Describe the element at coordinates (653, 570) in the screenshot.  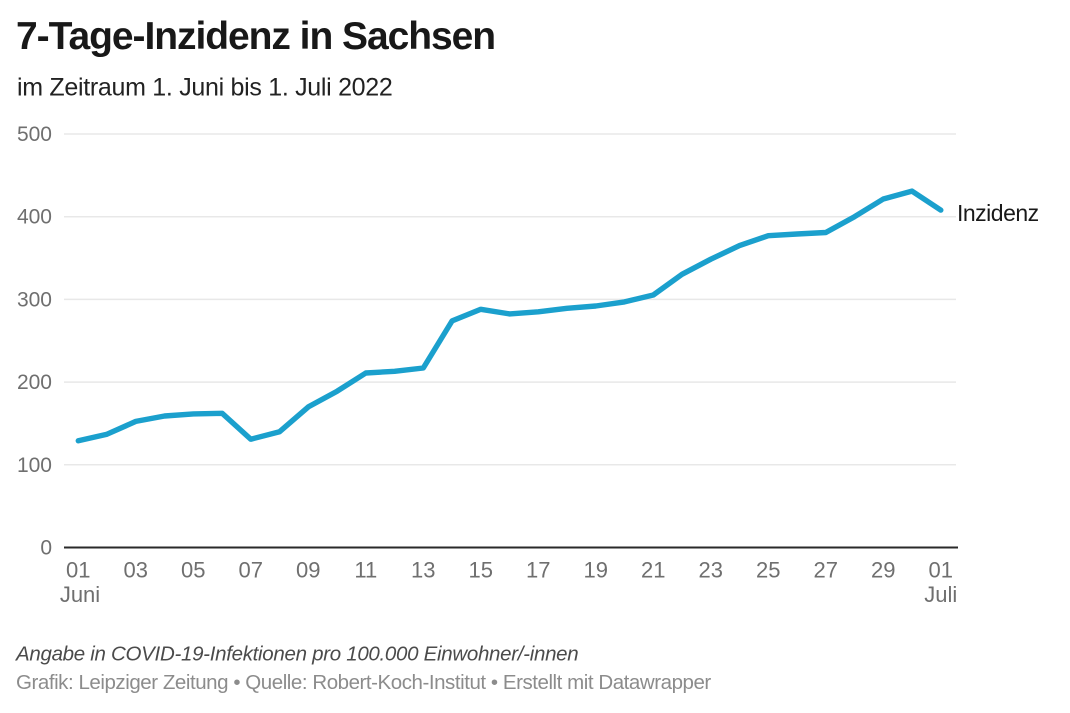
I see `svg-text: 21` at that location.